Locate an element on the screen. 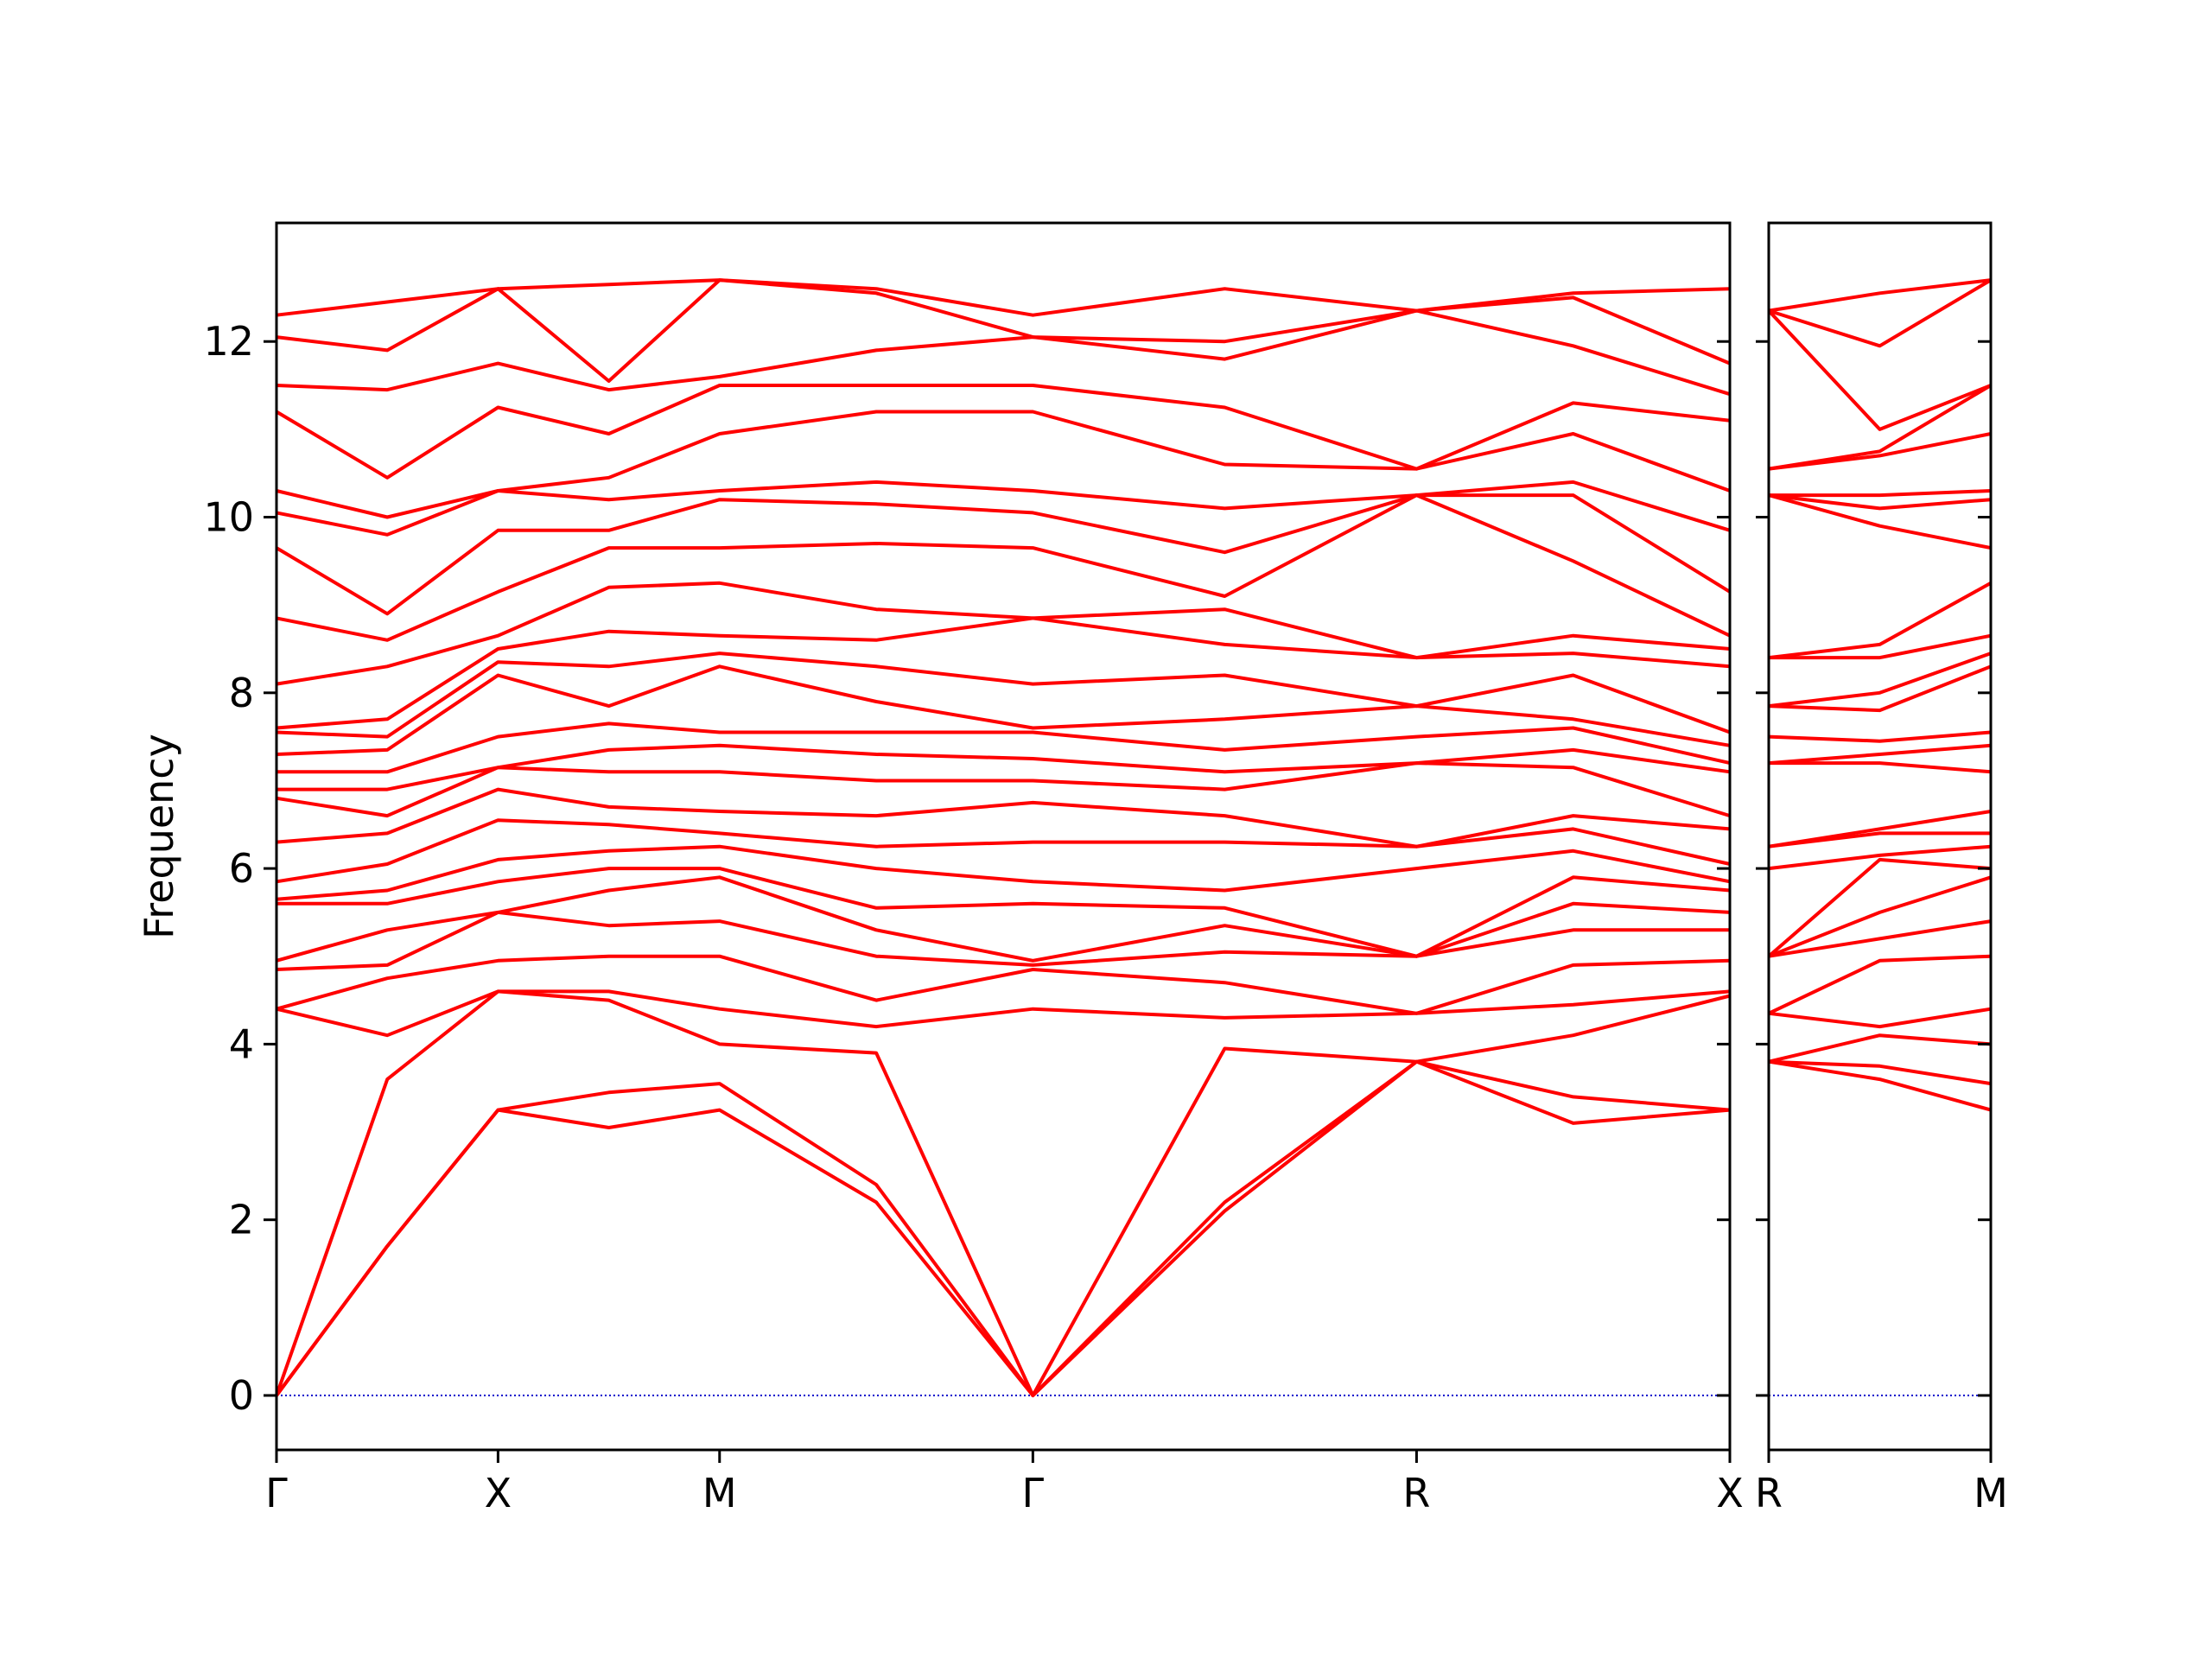 The width and height of the screenshot is (2212, 1659). y-tick-label: 6 is located at coordinates (241, 868).